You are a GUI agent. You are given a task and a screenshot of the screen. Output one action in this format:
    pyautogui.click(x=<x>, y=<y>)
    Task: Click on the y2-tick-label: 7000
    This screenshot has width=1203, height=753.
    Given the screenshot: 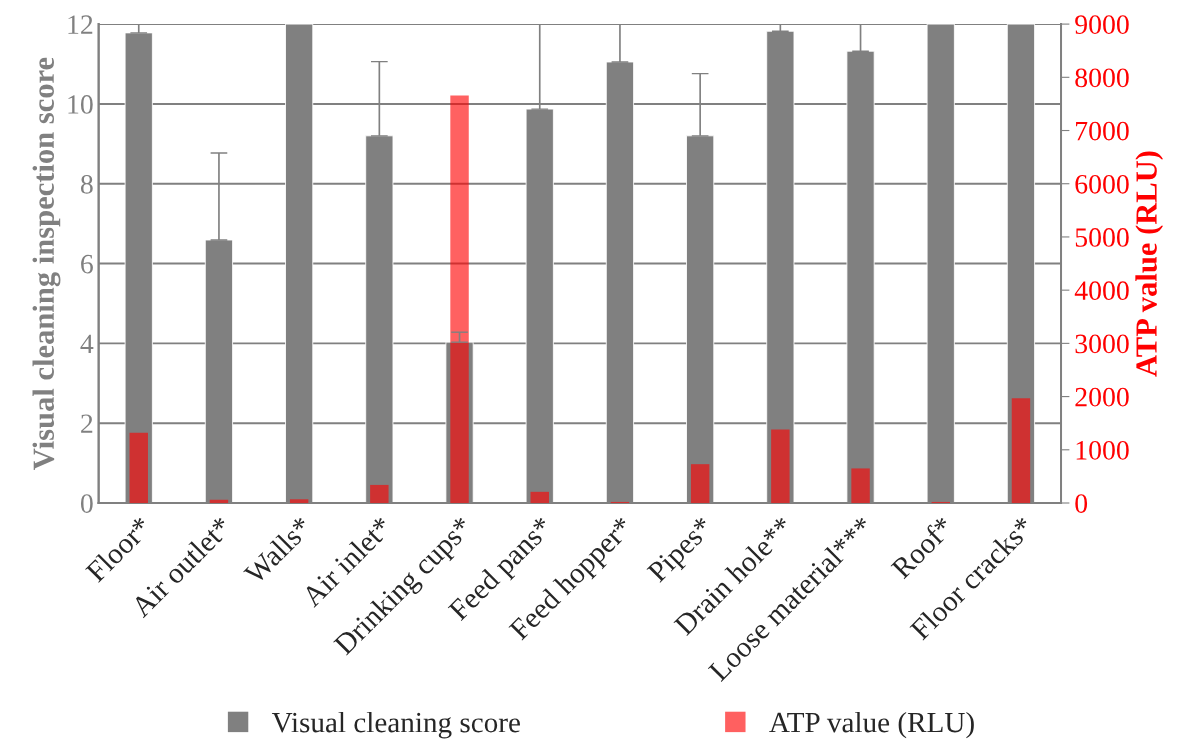 What is the action you would take?
    pyautogui.click(x=1102, y=131)
    